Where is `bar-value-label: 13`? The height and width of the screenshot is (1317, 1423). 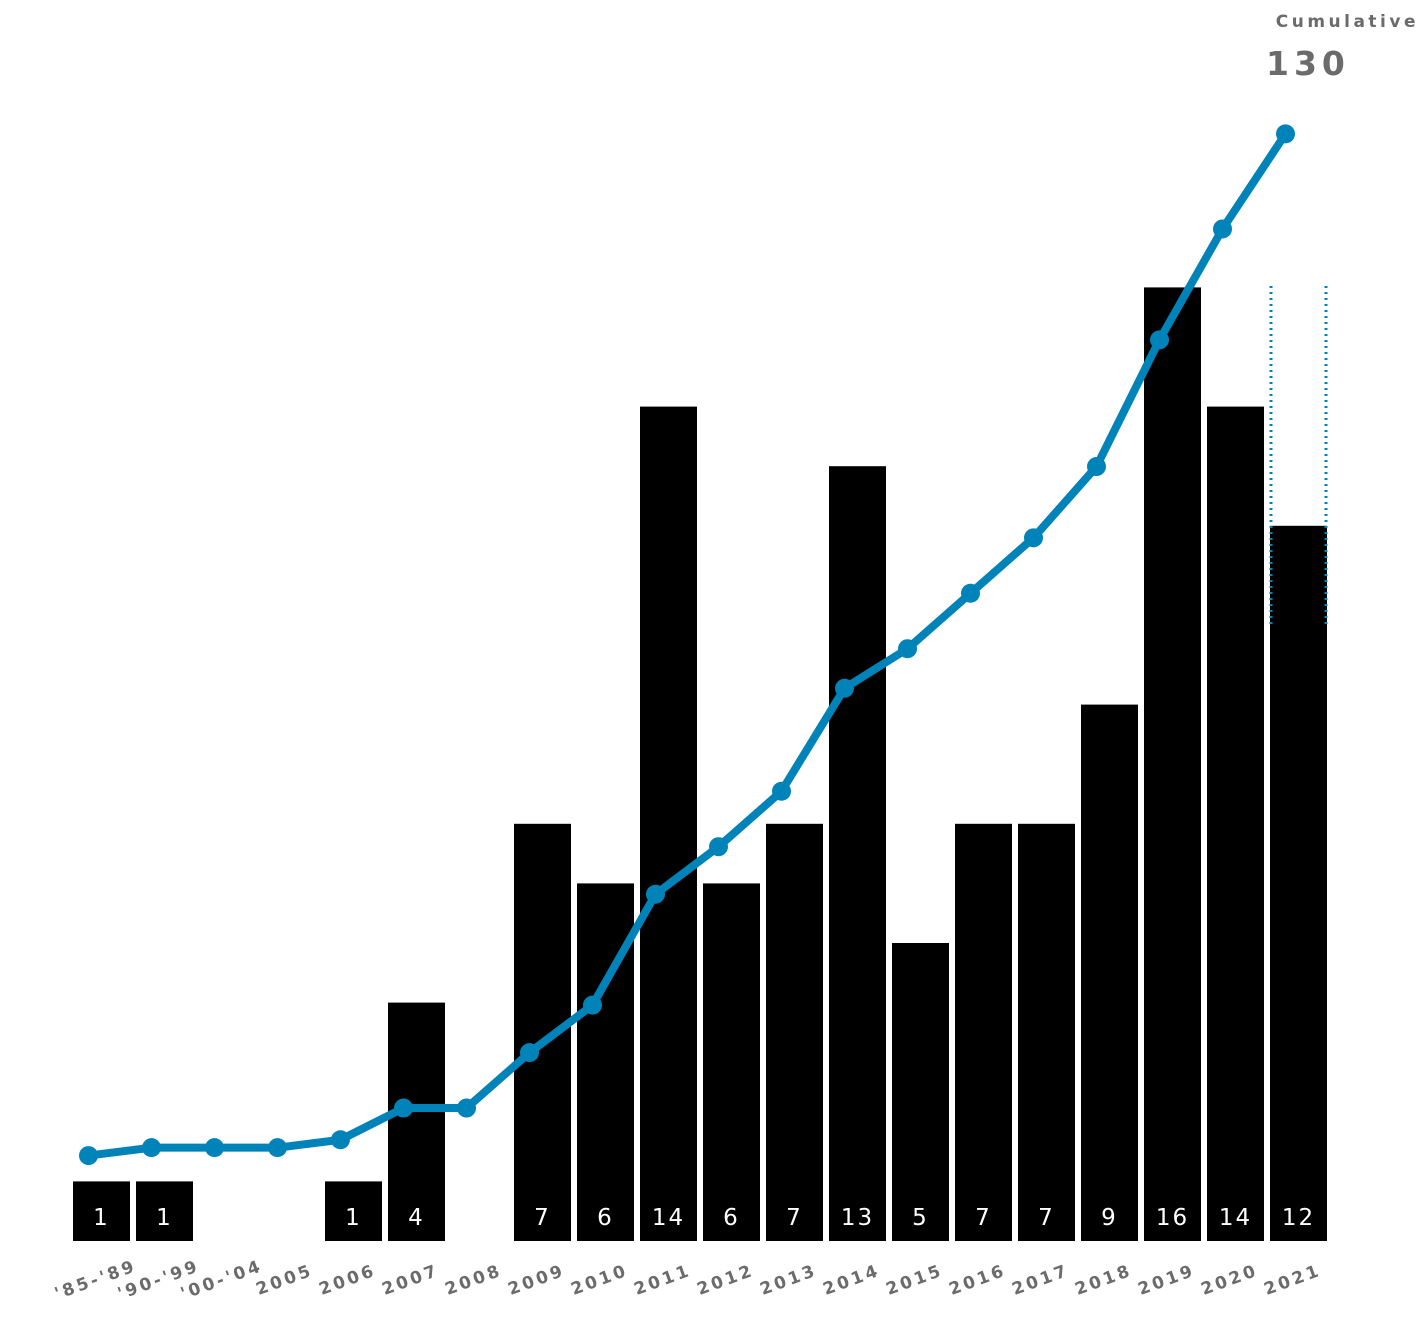 bar-value-label: 13 is located at coordinates (857, 1218).